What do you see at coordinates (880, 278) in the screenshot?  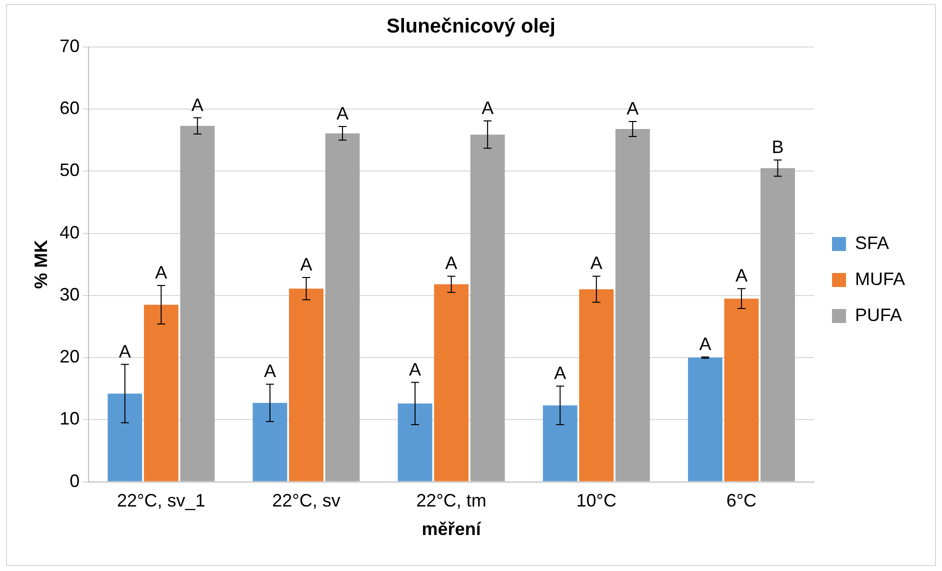 I see `legend-label: MUFA` at bounding box center [880, 278].